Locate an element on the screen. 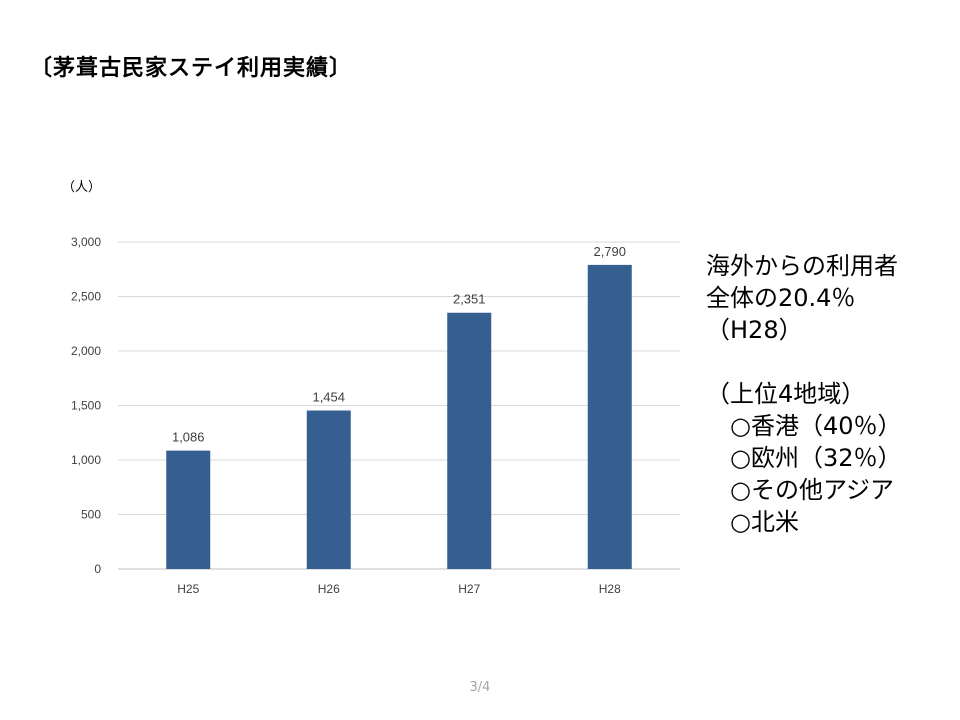 The width and height of the screenshot is (960, 720). x-tick-label: H27 is located at coordinates (469, 589).